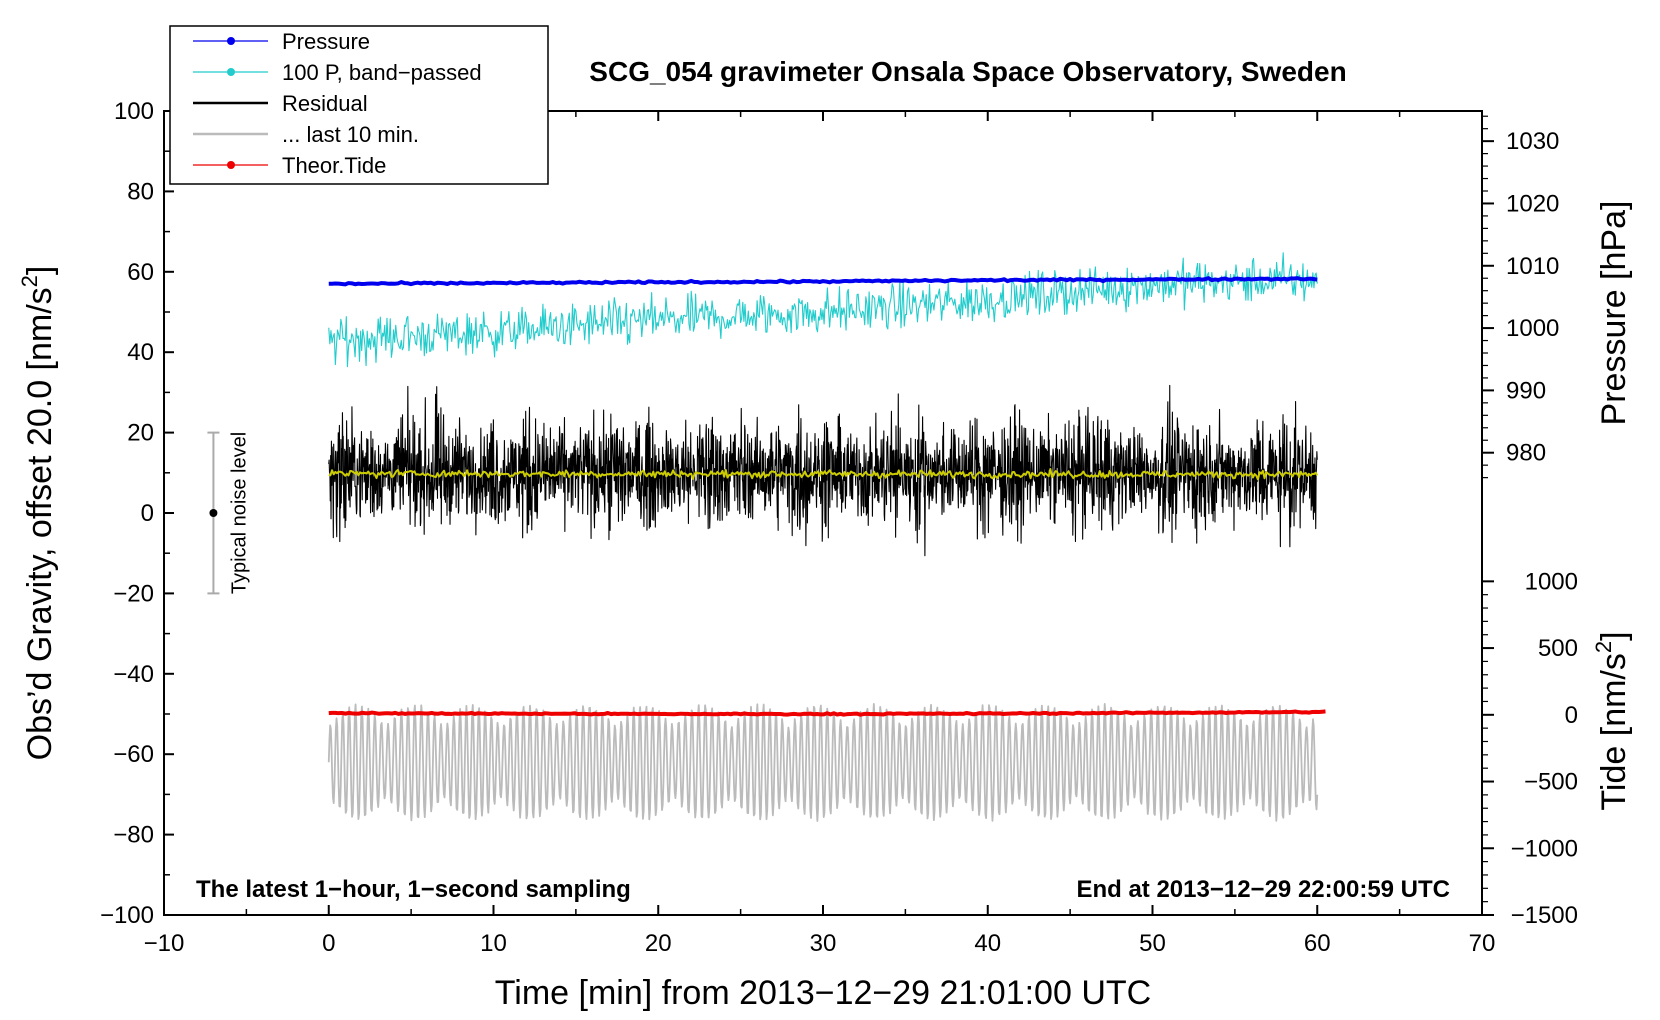 The height and width of the screenshot is (1020, 1660). What do you see at coordinates (1603, 647) in the screenshot?
I see `tide-axis-label-sup: 2` at bounding box center [1603, 647].